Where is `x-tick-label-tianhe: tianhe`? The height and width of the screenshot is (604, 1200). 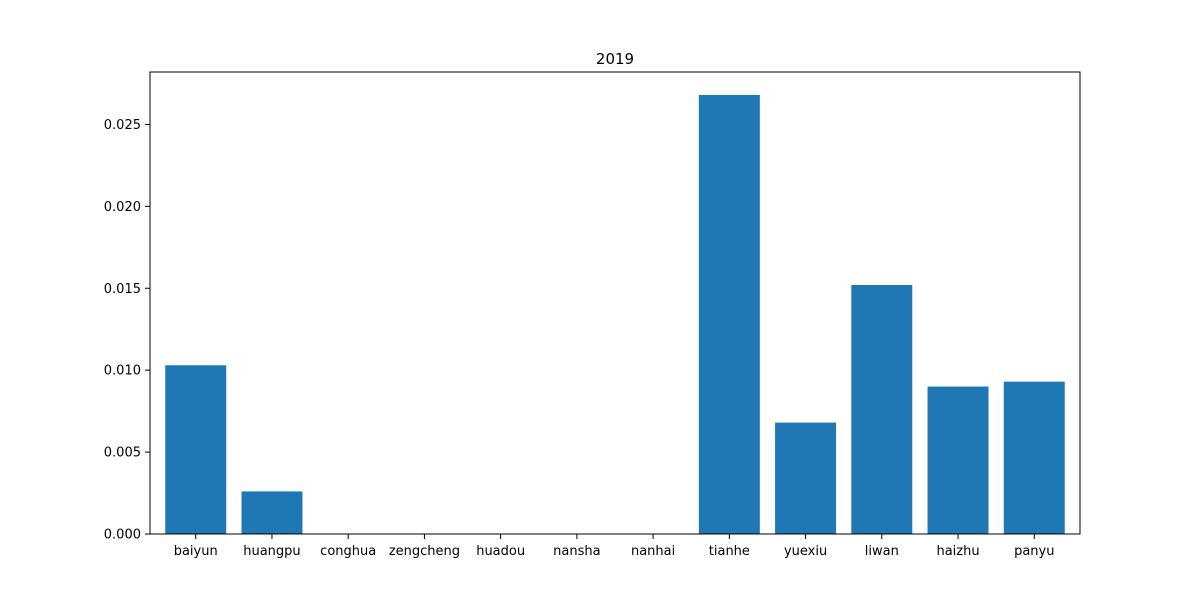 x-tick-label-tianhe: tianhe is located at coordinates (729, 551).